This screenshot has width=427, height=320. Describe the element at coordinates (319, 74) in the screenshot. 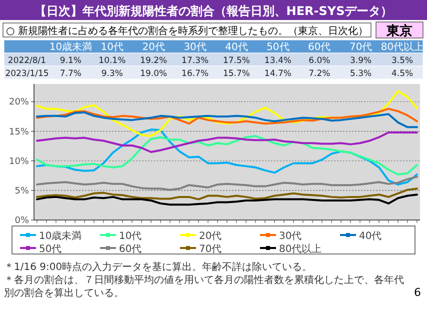

I see `text: 7.2%` at that location.